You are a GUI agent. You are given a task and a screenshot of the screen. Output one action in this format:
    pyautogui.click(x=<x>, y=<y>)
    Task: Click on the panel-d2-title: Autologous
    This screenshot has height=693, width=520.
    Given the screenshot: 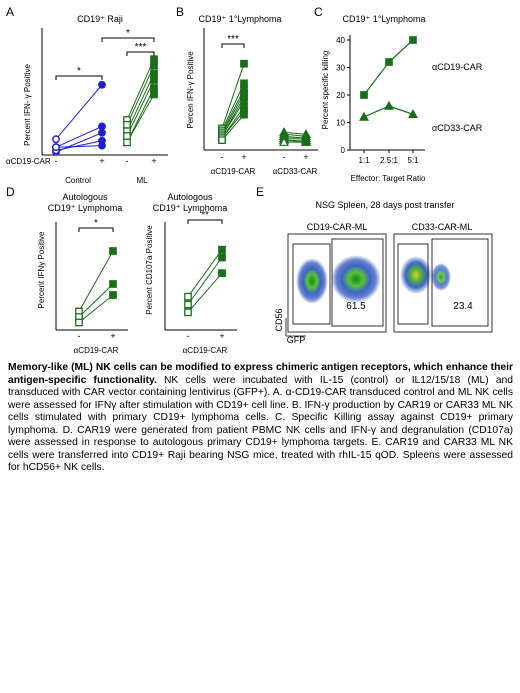 What is the action you would take?
    pyautogui.click(x=190, y=197)
    